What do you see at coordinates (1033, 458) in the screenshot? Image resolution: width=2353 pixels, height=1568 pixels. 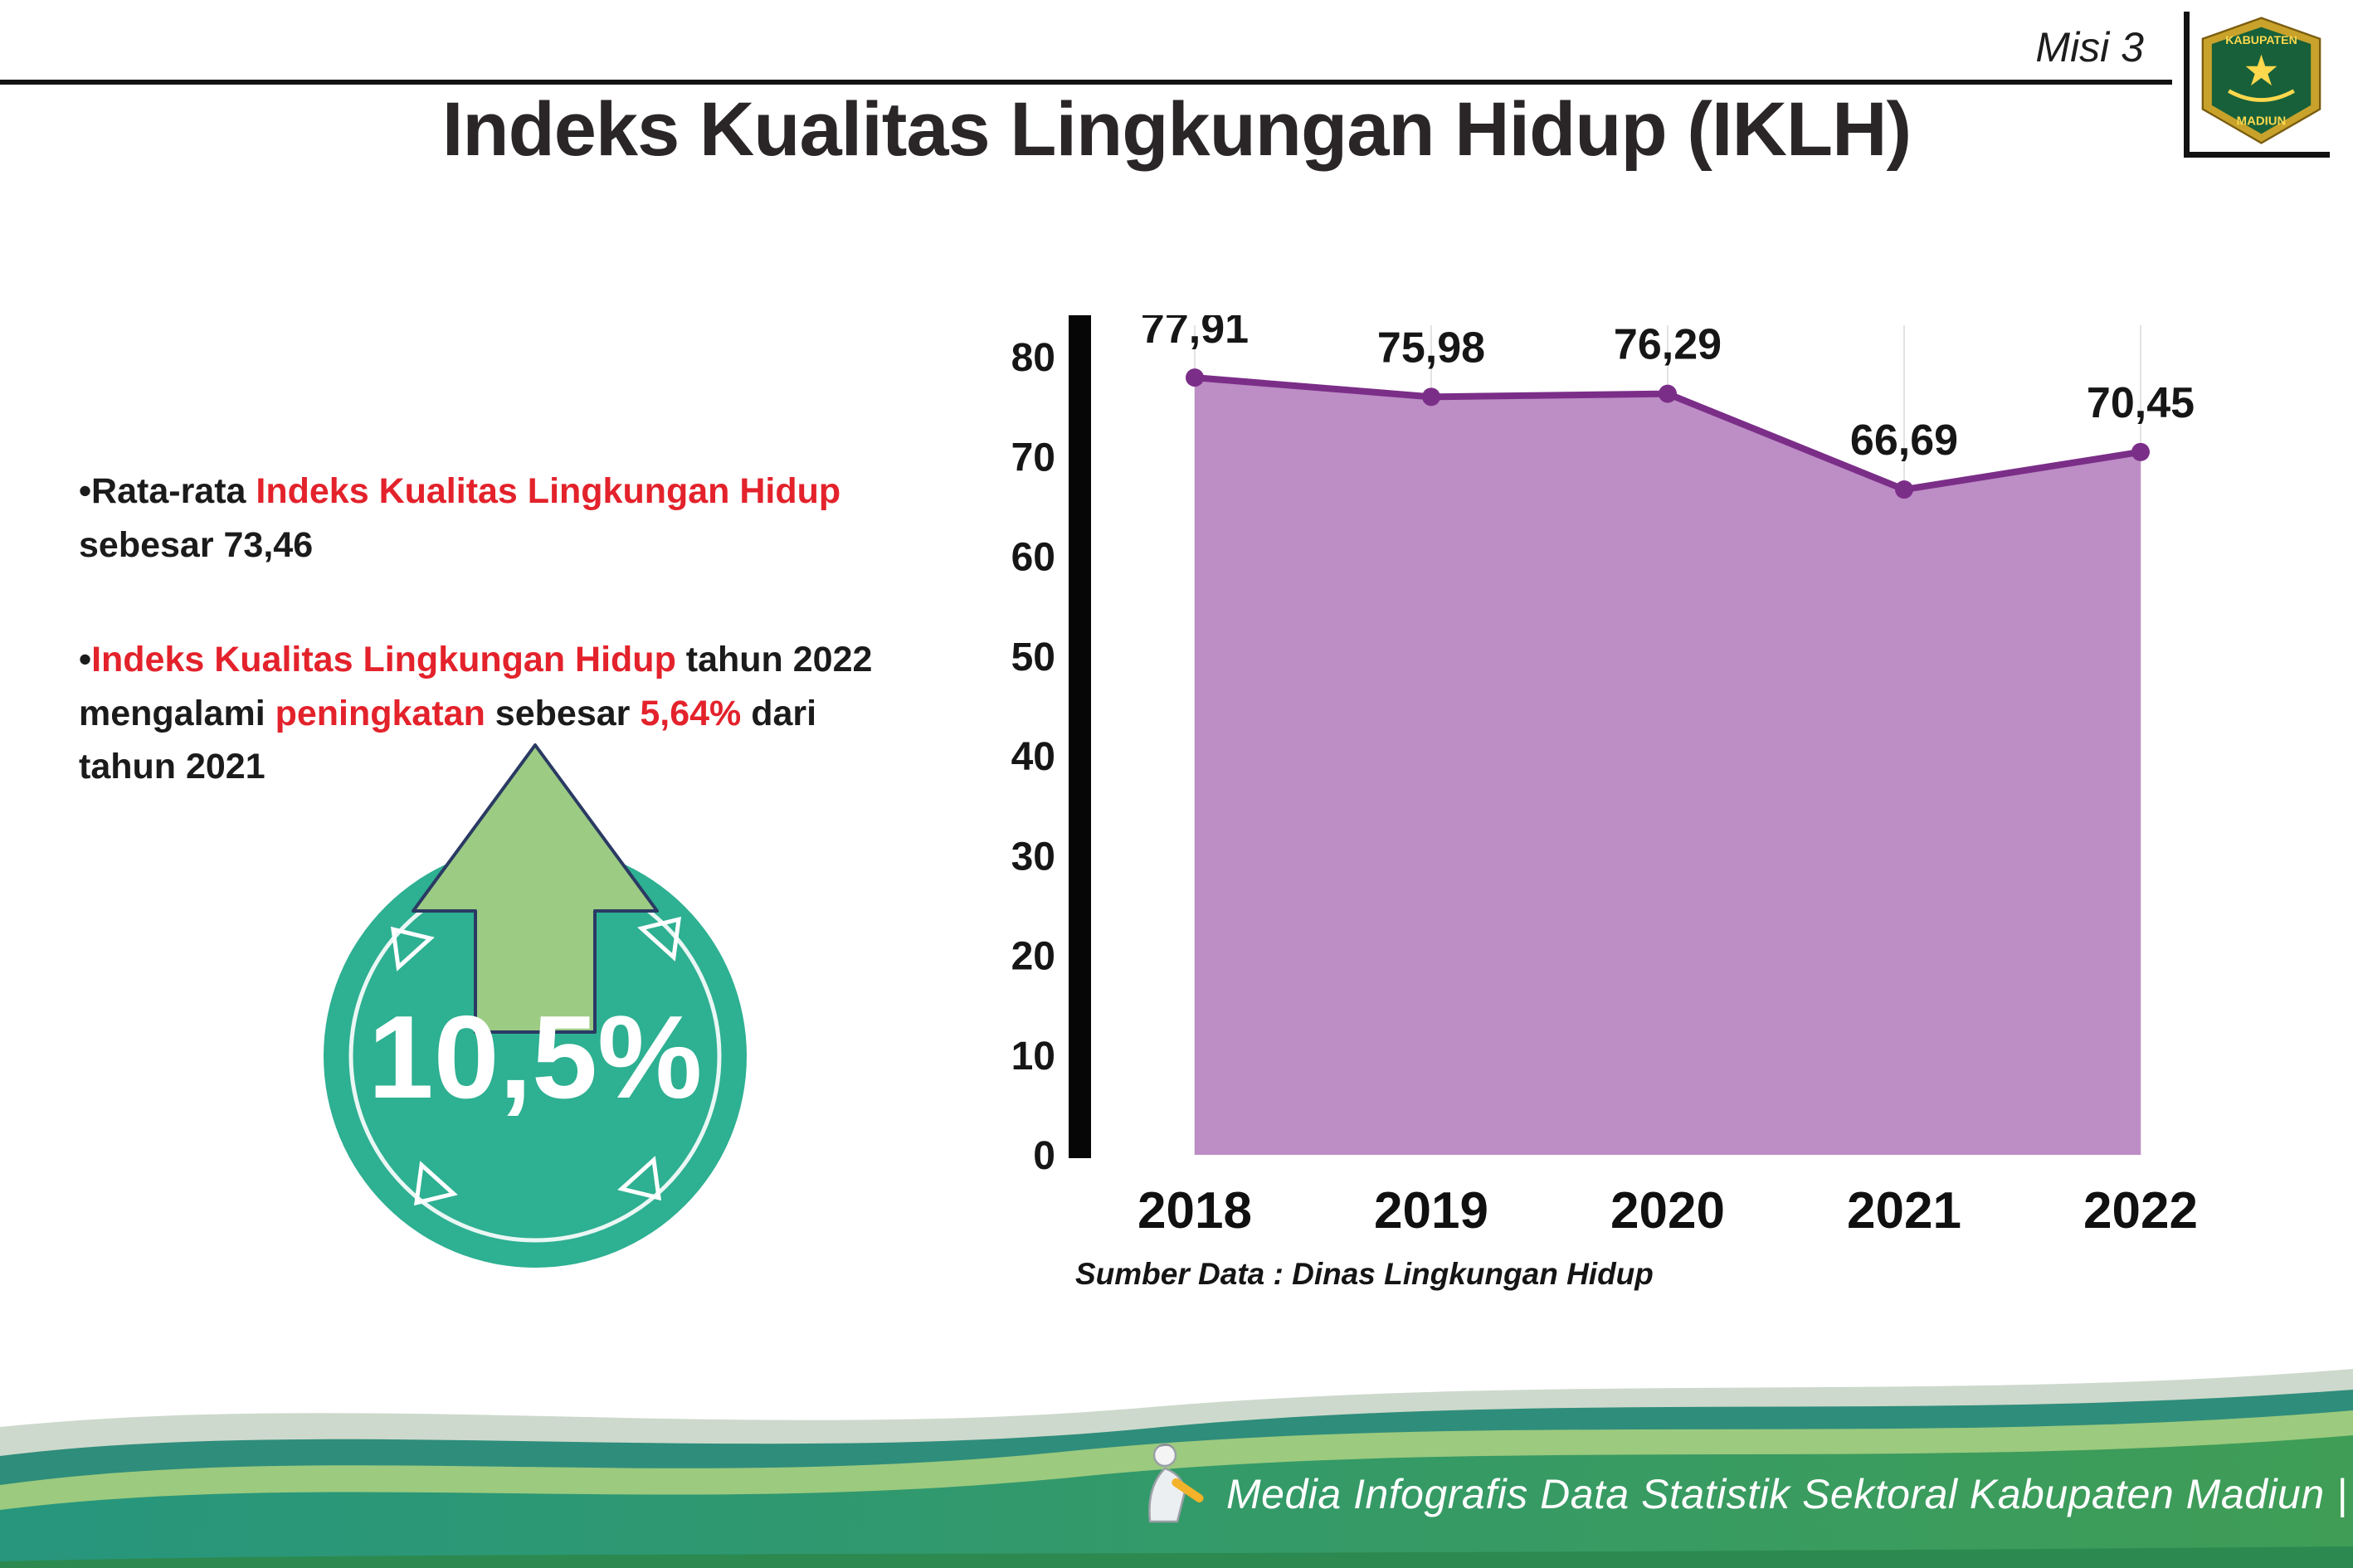 I see `y-tick-label: 70` at bounding box center [1033, 458].